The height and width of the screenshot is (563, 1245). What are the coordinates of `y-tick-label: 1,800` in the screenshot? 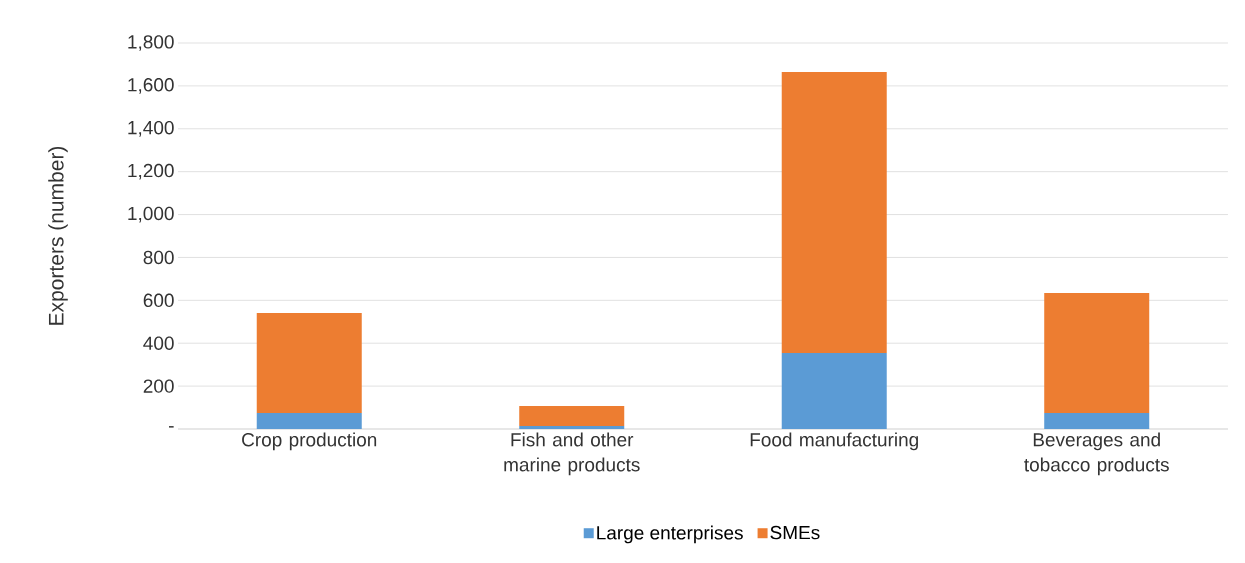 It's located at (151, 43).